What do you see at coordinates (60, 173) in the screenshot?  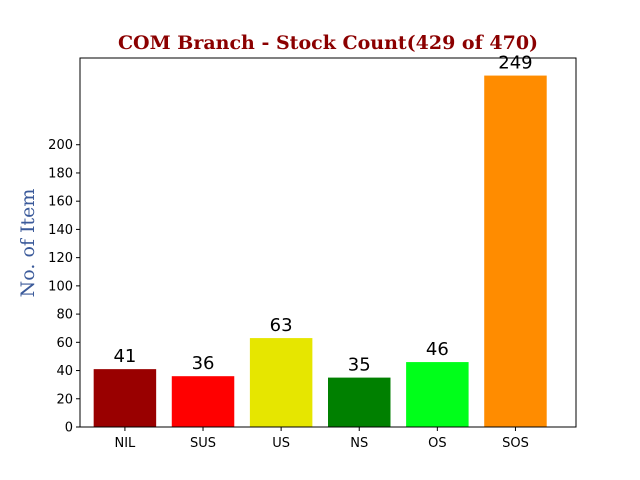 I see `y-tick-label: 180` at bounding box center [60, 173].